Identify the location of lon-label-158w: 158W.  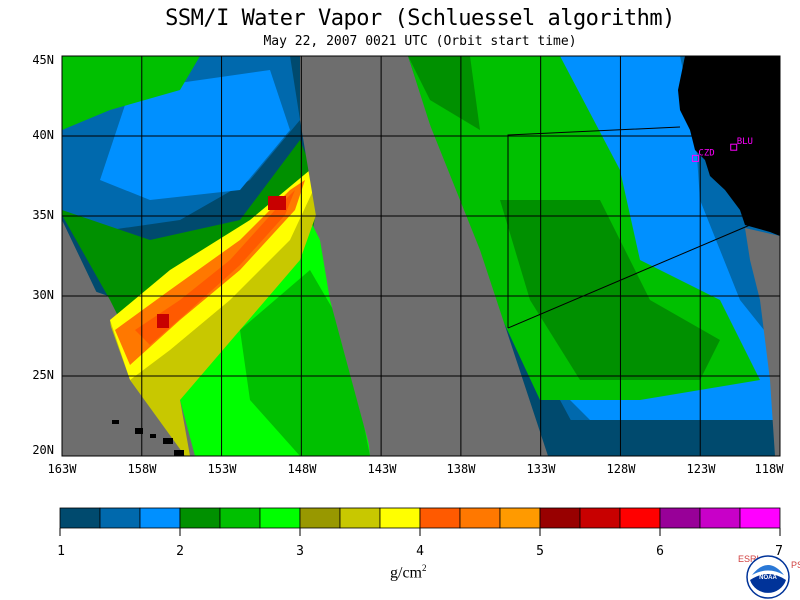
(142, 469).